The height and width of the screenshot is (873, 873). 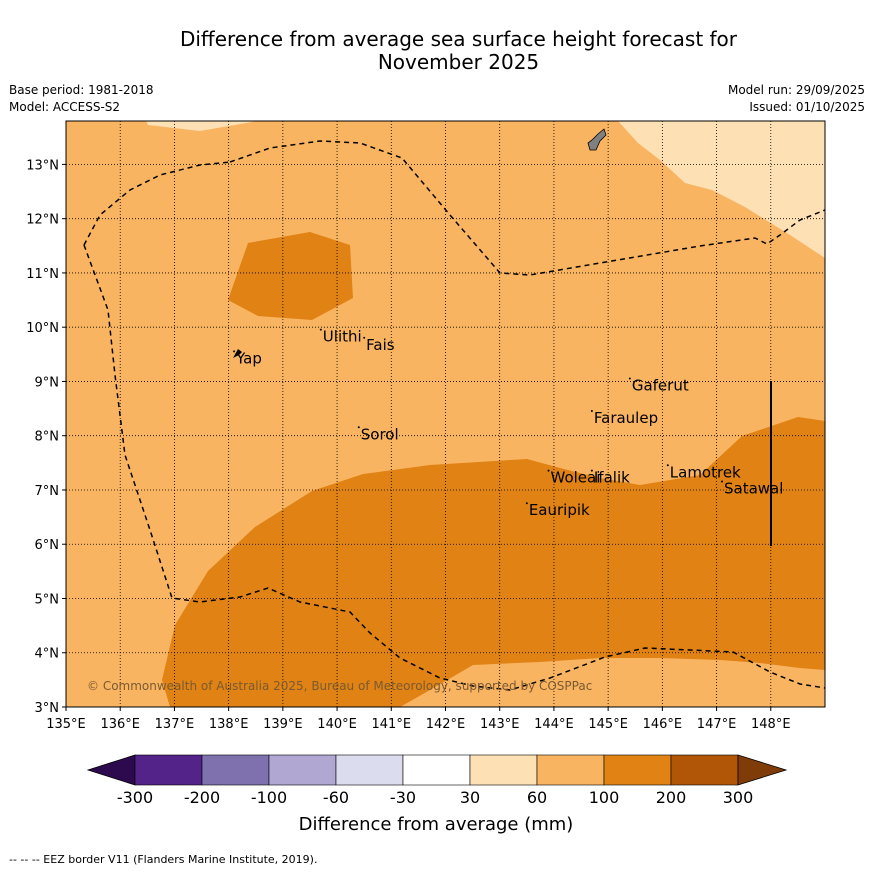 I want to click on colorbar-tick-label: -30, so click(x=403, y=797).